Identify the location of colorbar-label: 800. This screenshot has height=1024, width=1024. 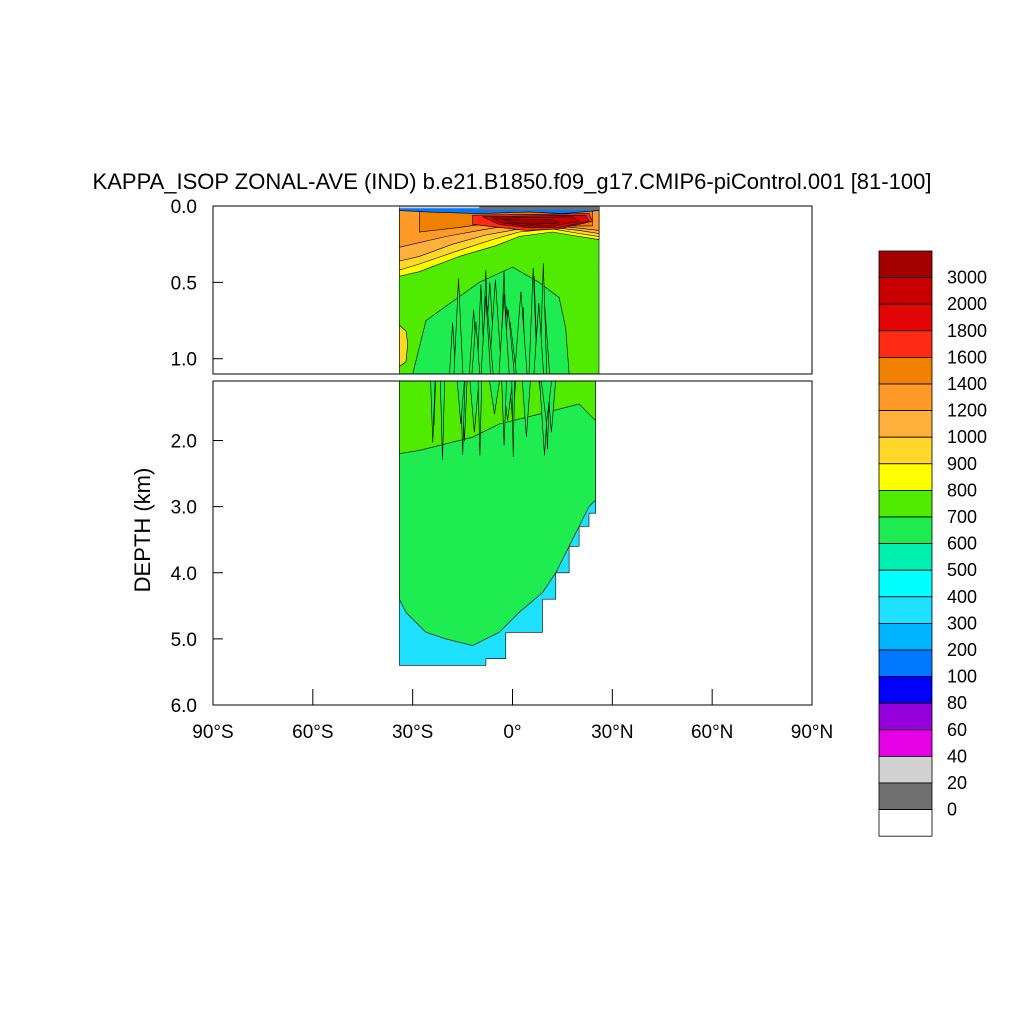
(962, 490).